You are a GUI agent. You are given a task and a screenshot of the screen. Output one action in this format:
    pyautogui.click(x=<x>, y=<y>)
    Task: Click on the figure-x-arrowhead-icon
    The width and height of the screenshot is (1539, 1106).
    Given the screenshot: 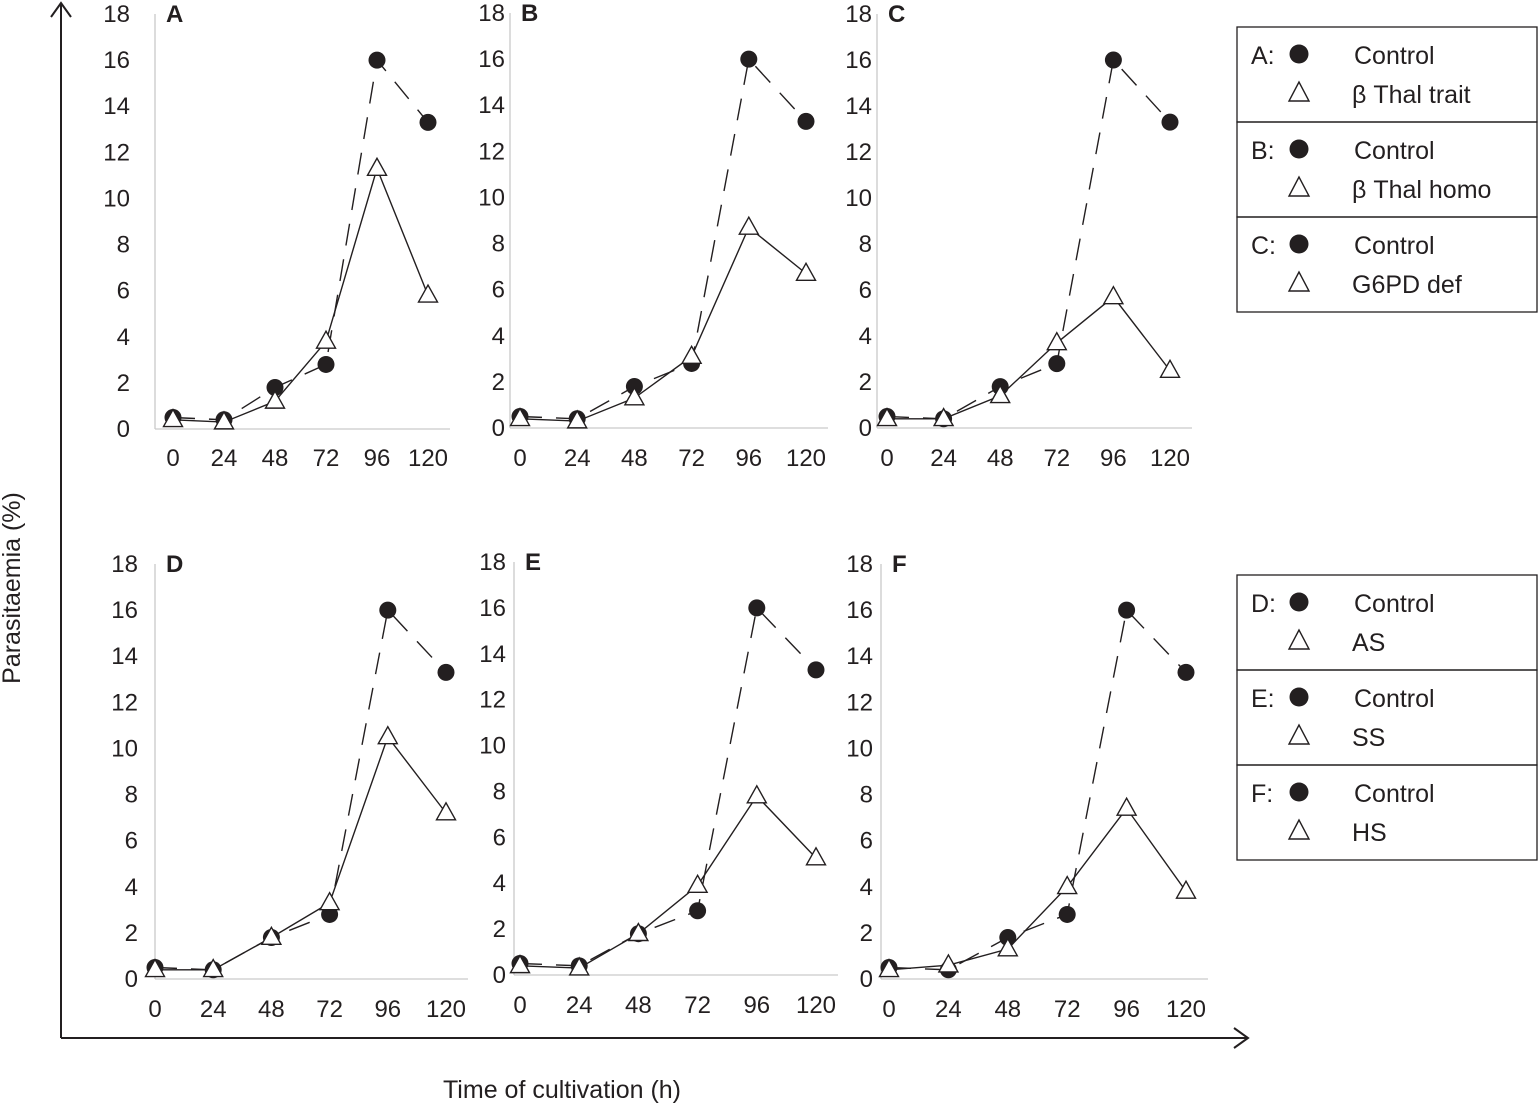 What is the action you would take?
    pyautogui.click(x=1241, y=1038)
    